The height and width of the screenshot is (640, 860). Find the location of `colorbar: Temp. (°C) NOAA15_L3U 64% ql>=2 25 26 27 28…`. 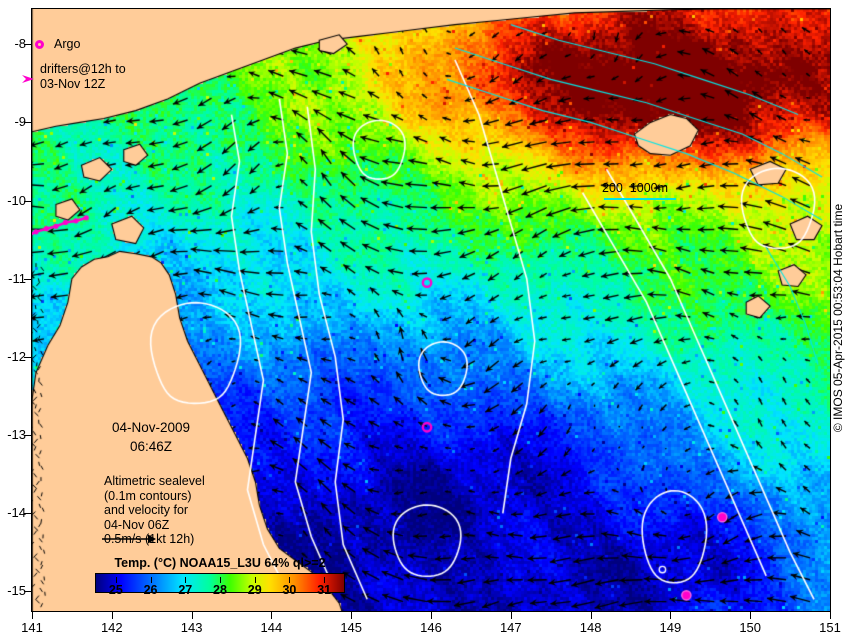

colorbar: Temp. (°C) NOAA15_L3U 64% ql>=2 25 26 27 28… is located at coordinates (220, 576).